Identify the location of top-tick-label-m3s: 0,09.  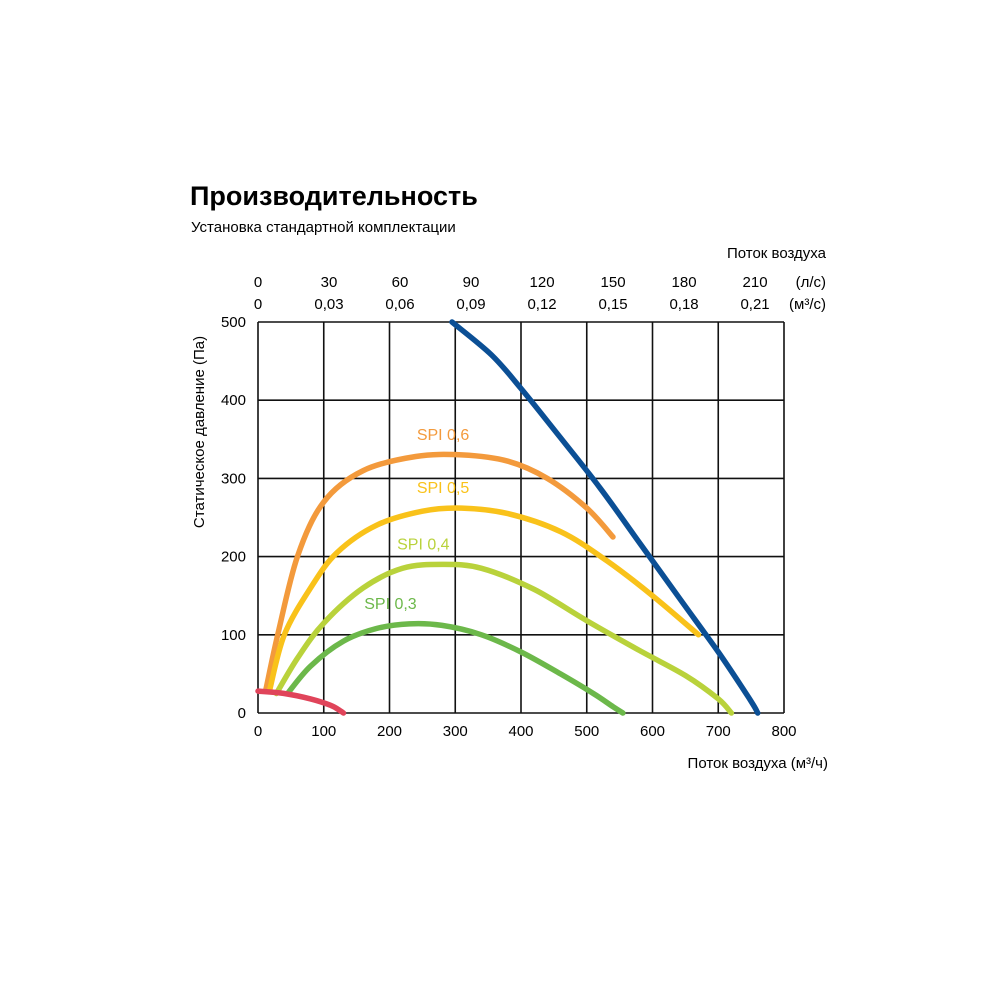
(470, 304).